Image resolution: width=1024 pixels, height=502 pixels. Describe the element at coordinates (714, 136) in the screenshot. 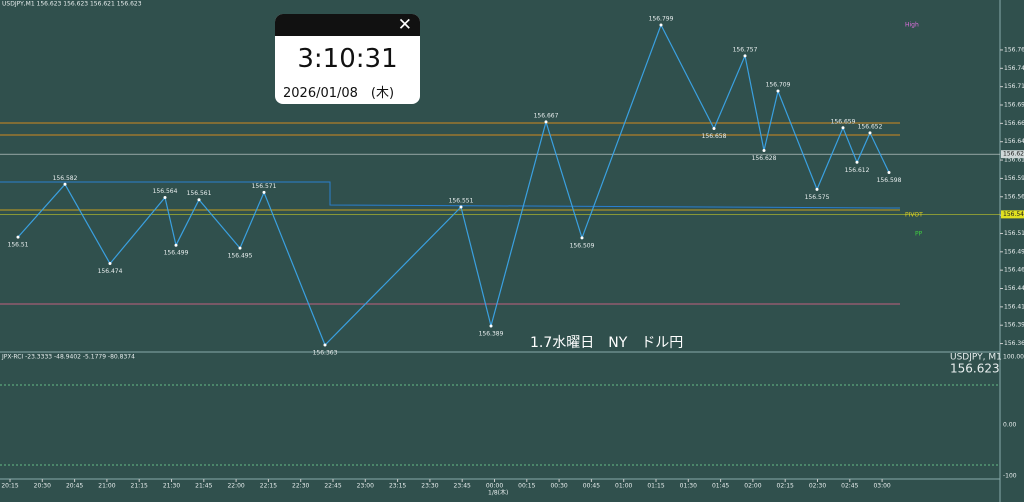

I see `swing-label: 156.658` at that location.